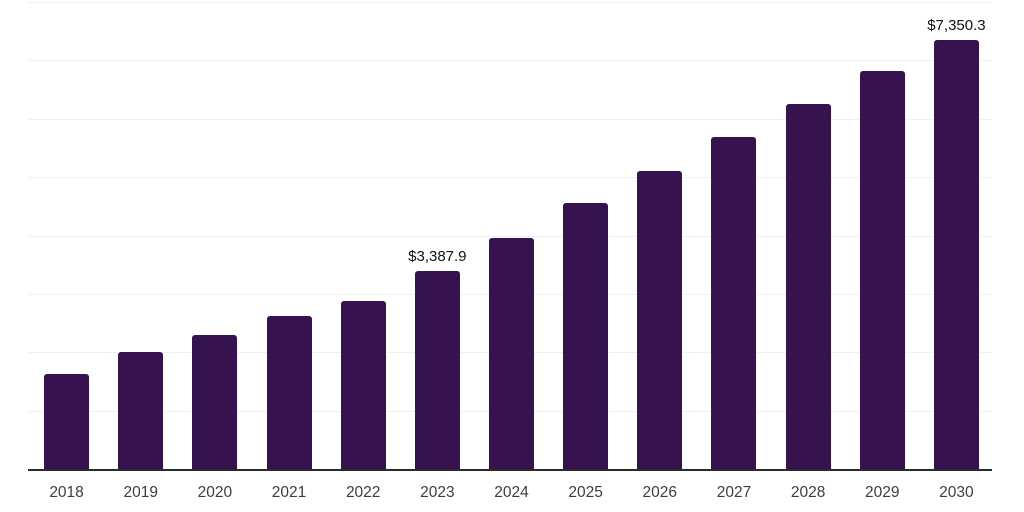 The height and width of the screenshot is (512, 1024). What do you see at coordinates (437, 492) in the screenshot?
I see `x-tick-label-2023: 2023` at bounding box center [437, 492].